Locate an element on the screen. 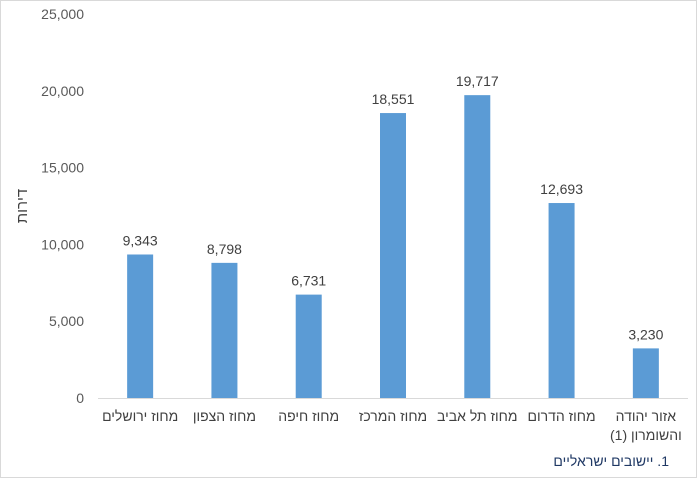 The image size is (697, 478). y-tick-label: 0 is located at coordinates (80, 398).